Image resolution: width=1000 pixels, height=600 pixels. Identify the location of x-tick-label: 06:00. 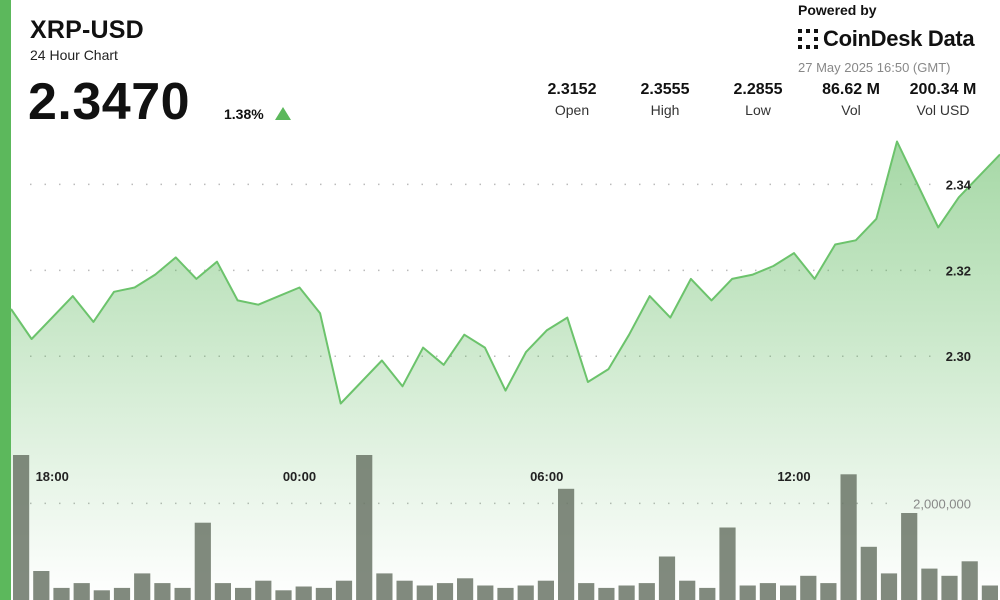
(546, 476).